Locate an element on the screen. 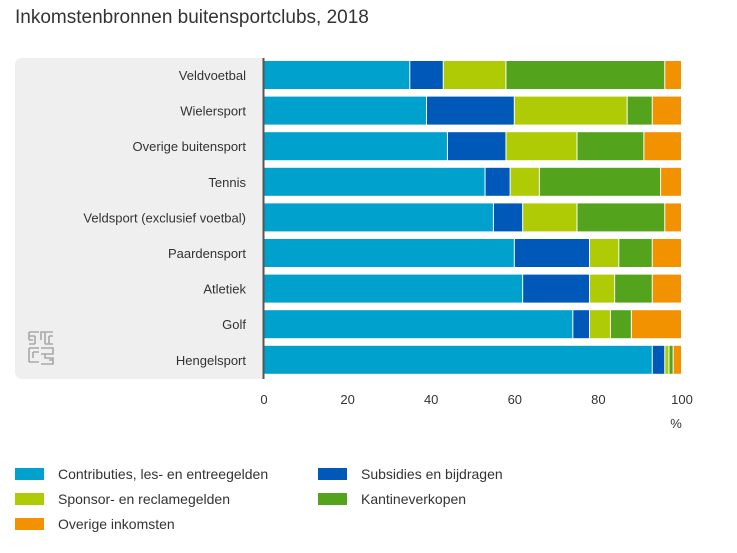 The width and height of the screenshot is (737, 553). legend-label: Overige inkomsten is located at coordinates (116, 524).